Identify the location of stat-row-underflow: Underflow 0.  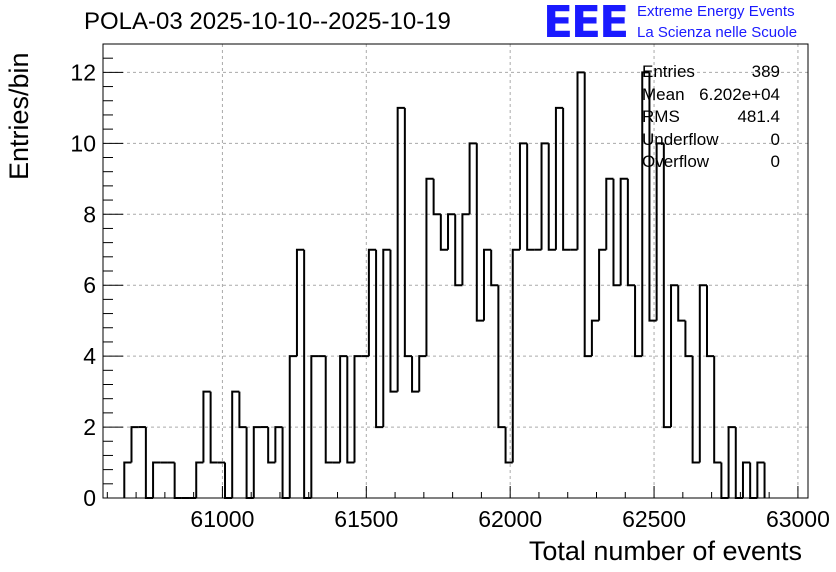
(711, 141).